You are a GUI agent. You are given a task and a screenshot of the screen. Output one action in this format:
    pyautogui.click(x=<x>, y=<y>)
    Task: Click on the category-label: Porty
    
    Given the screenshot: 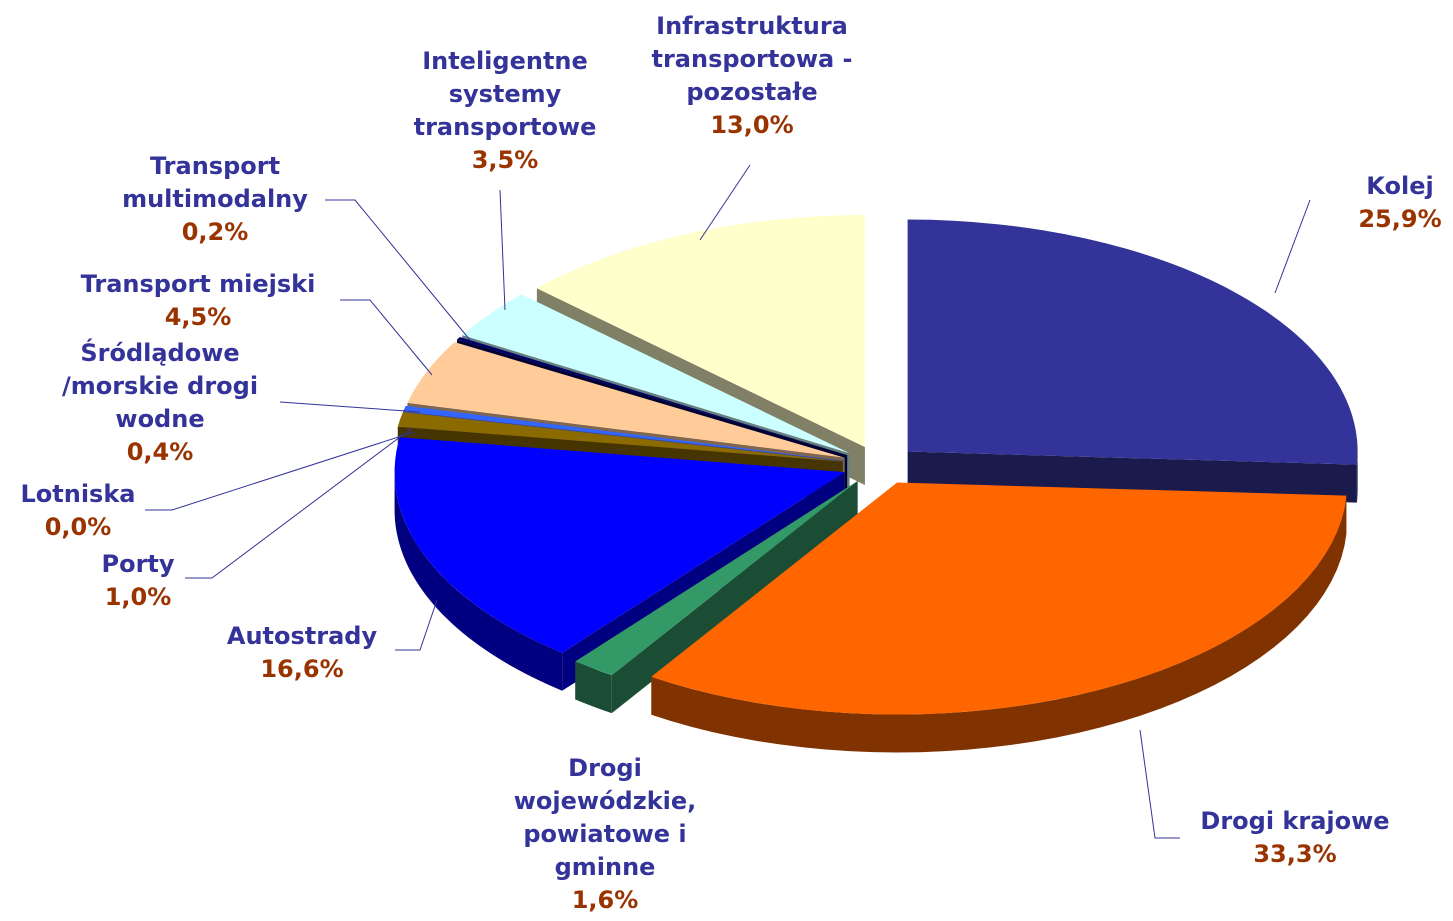 What is the action you would take?
    pyautogui.click(x=138, y=564)
    